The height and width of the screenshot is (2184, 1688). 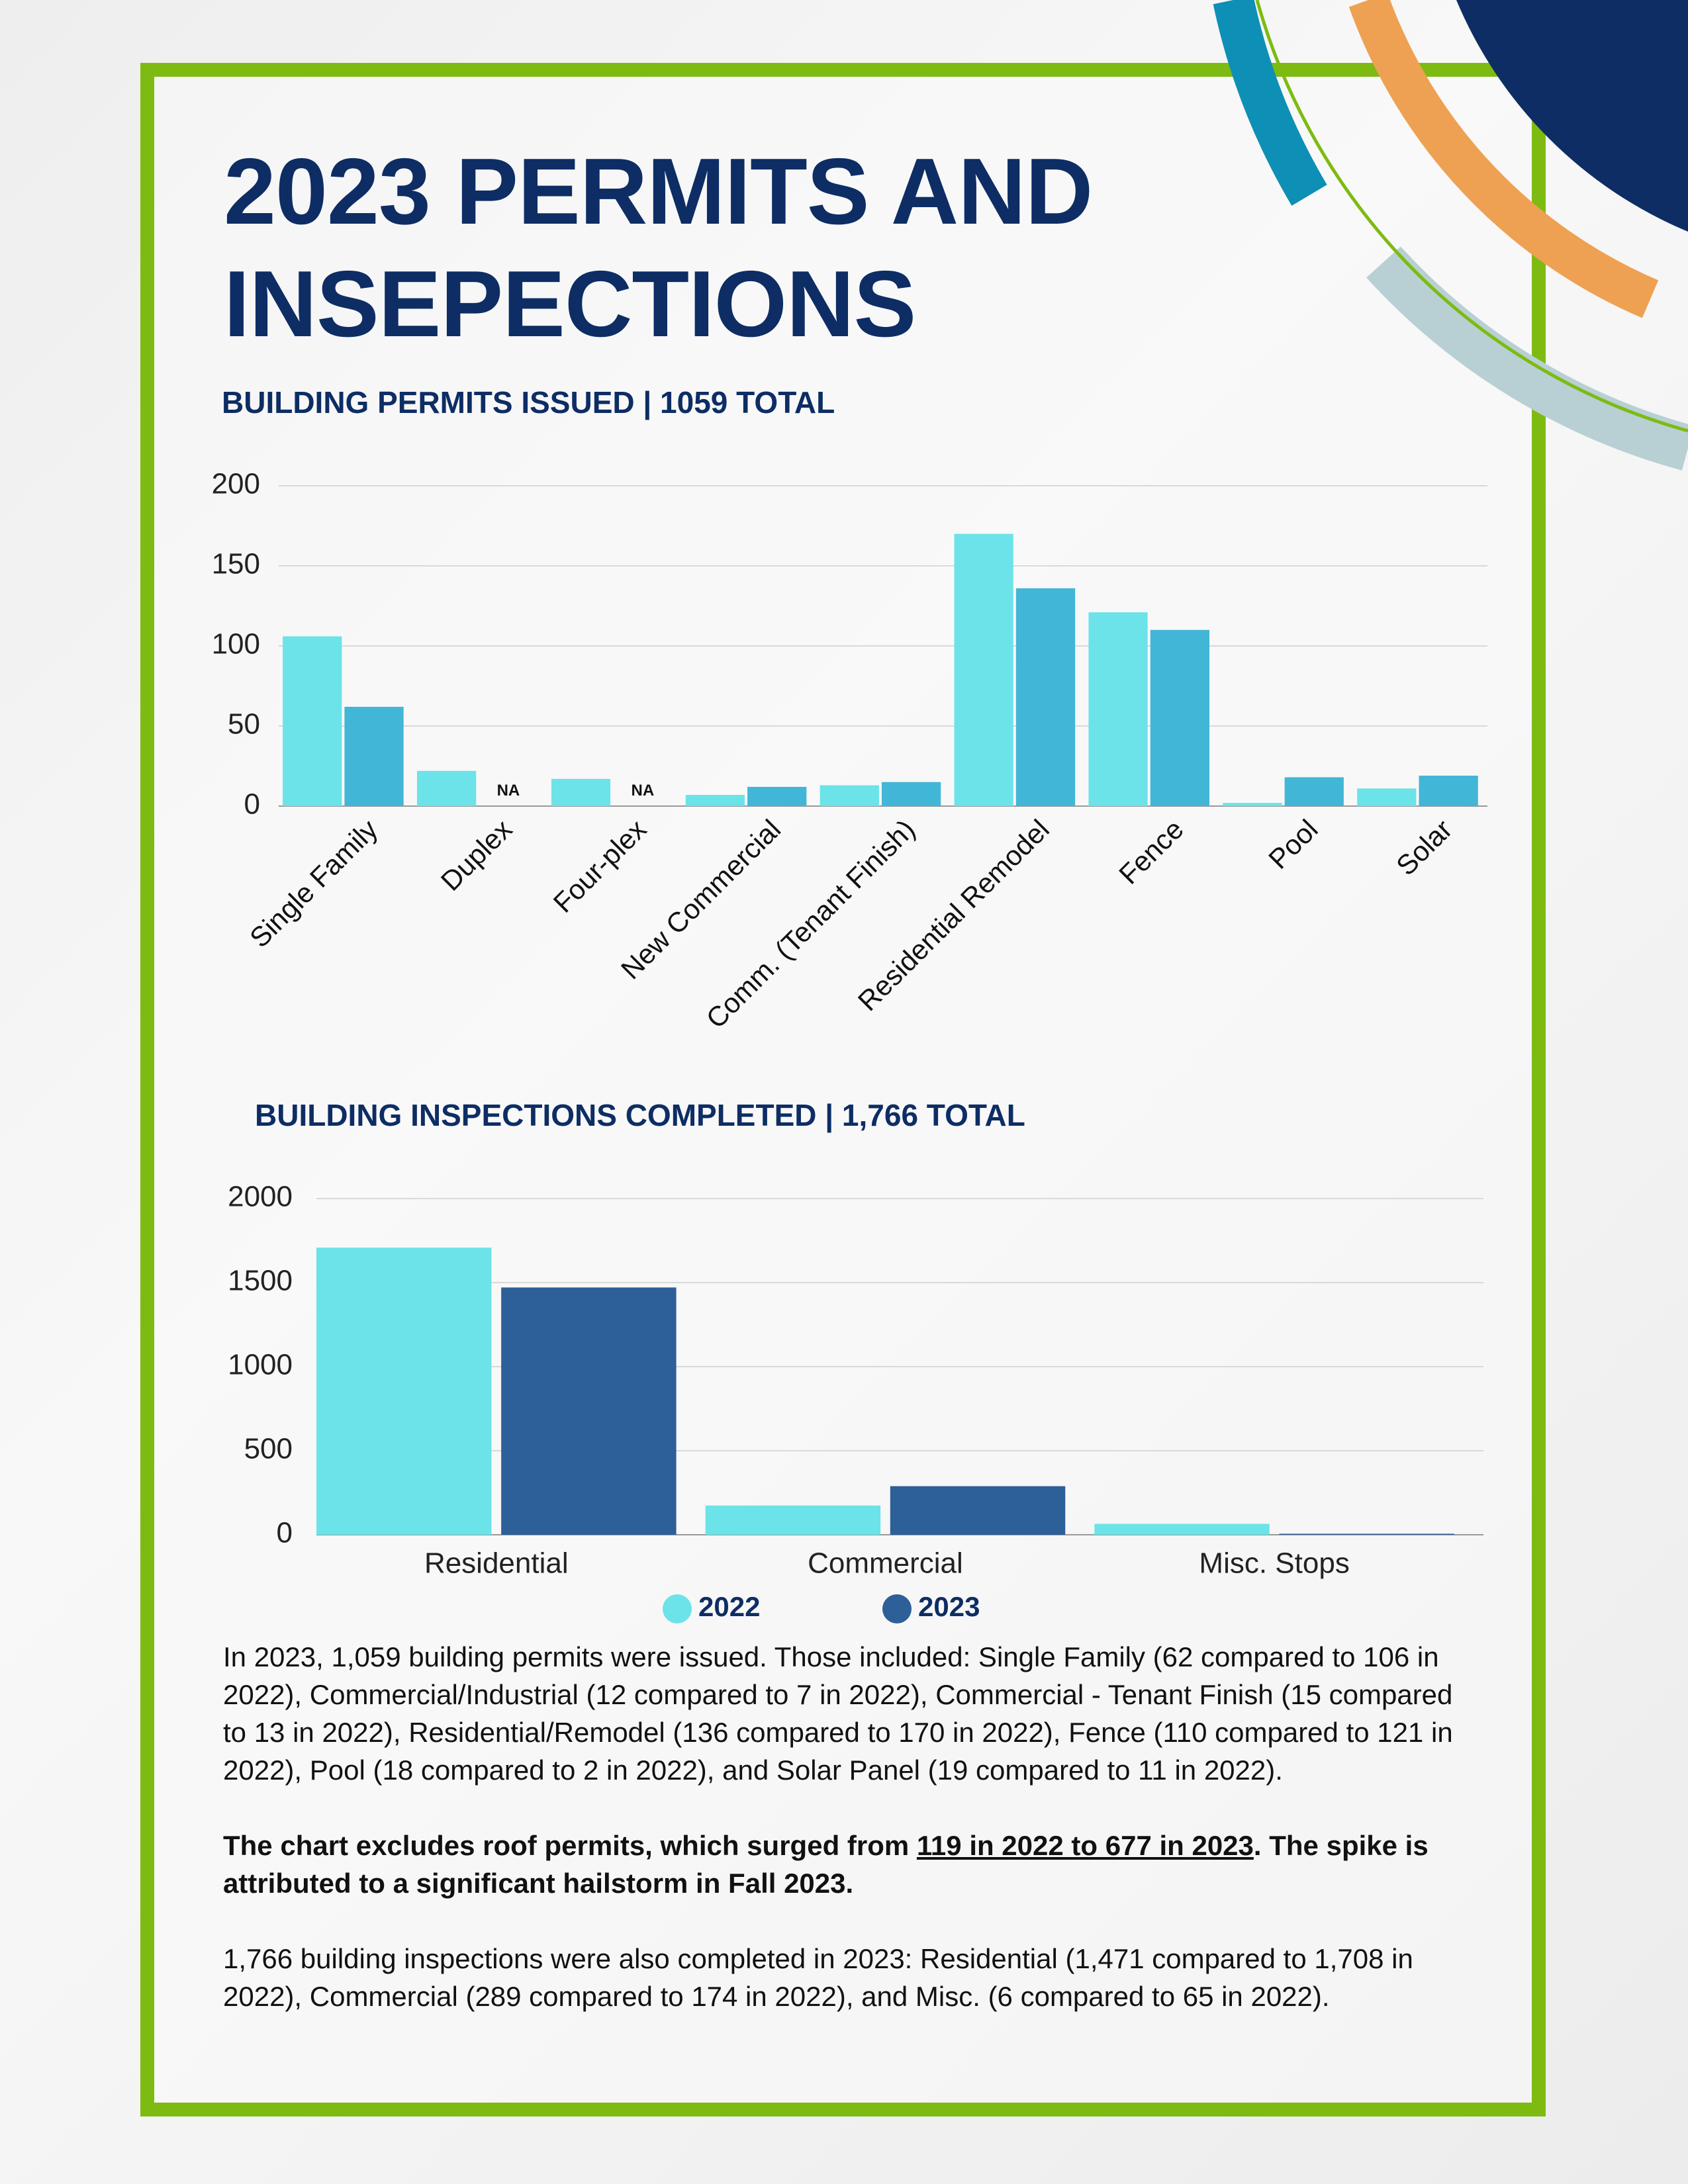 I want to click on y-tick-label: 50, so click(x=244, y=724).